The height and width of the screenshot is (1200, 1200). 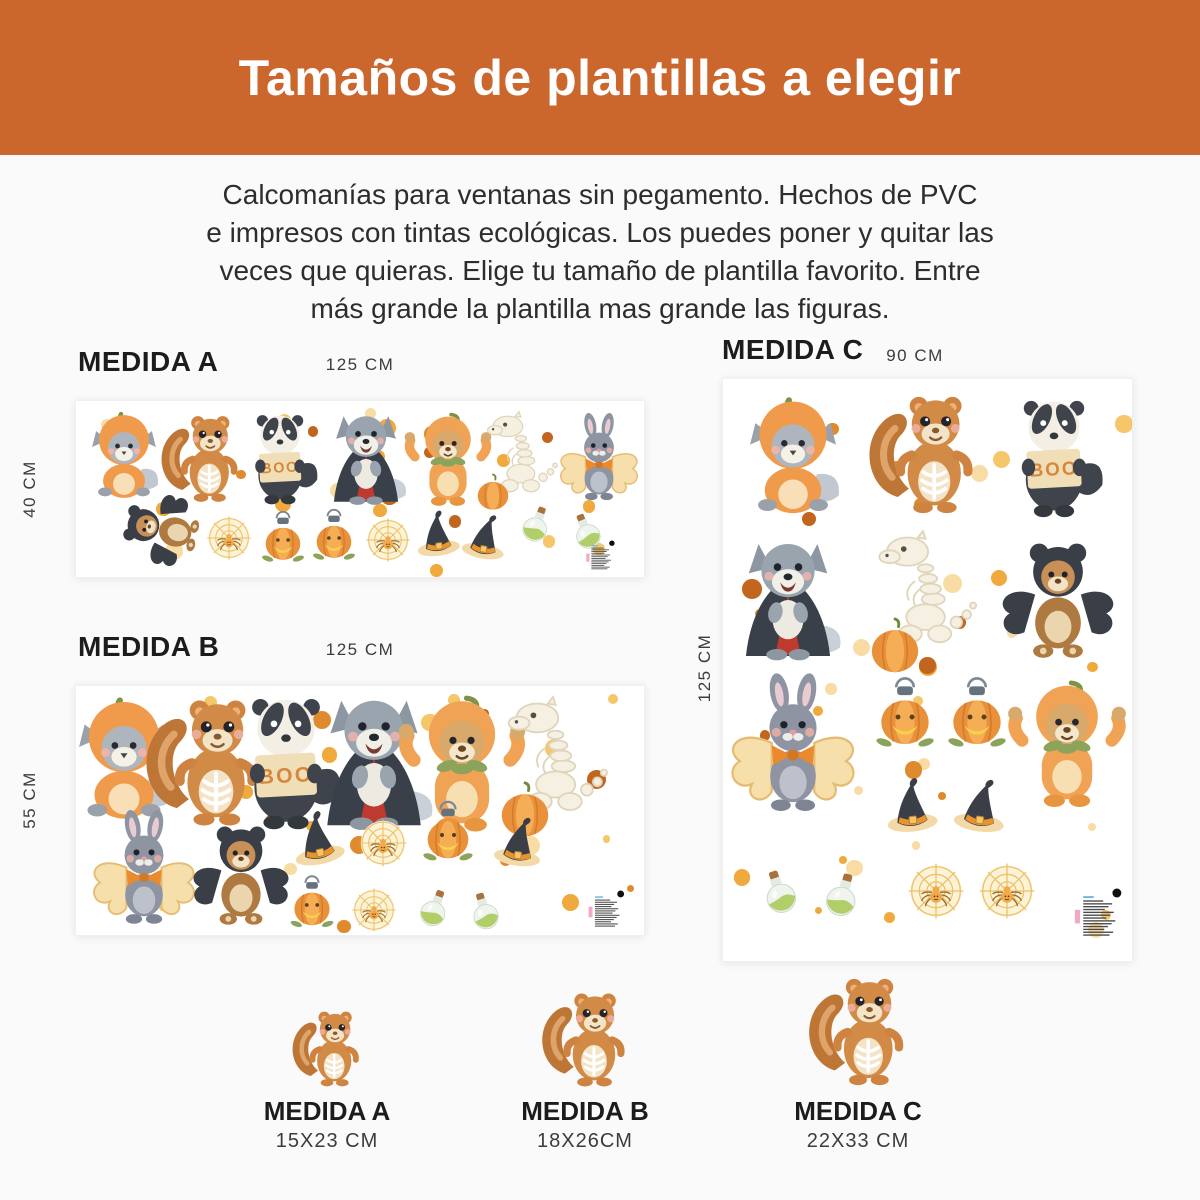 I want to click on size-b-dimensions: 18X26CM, so click(x=585, y=1141).